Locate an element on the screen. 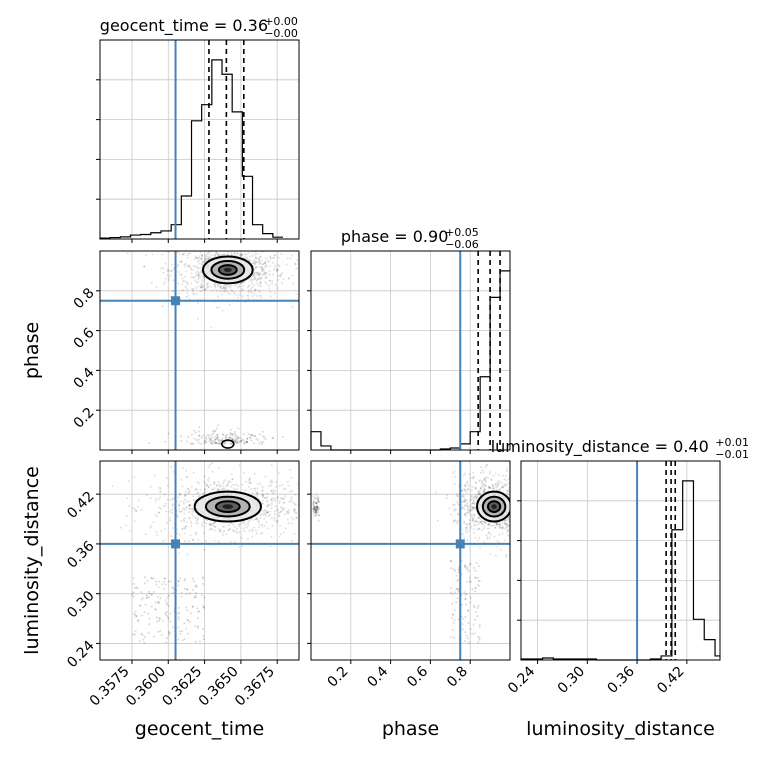  histogram-panel-luminosity_distance: 0.24 0.30 0.36 0.42 is located at coordinates (613, 578).